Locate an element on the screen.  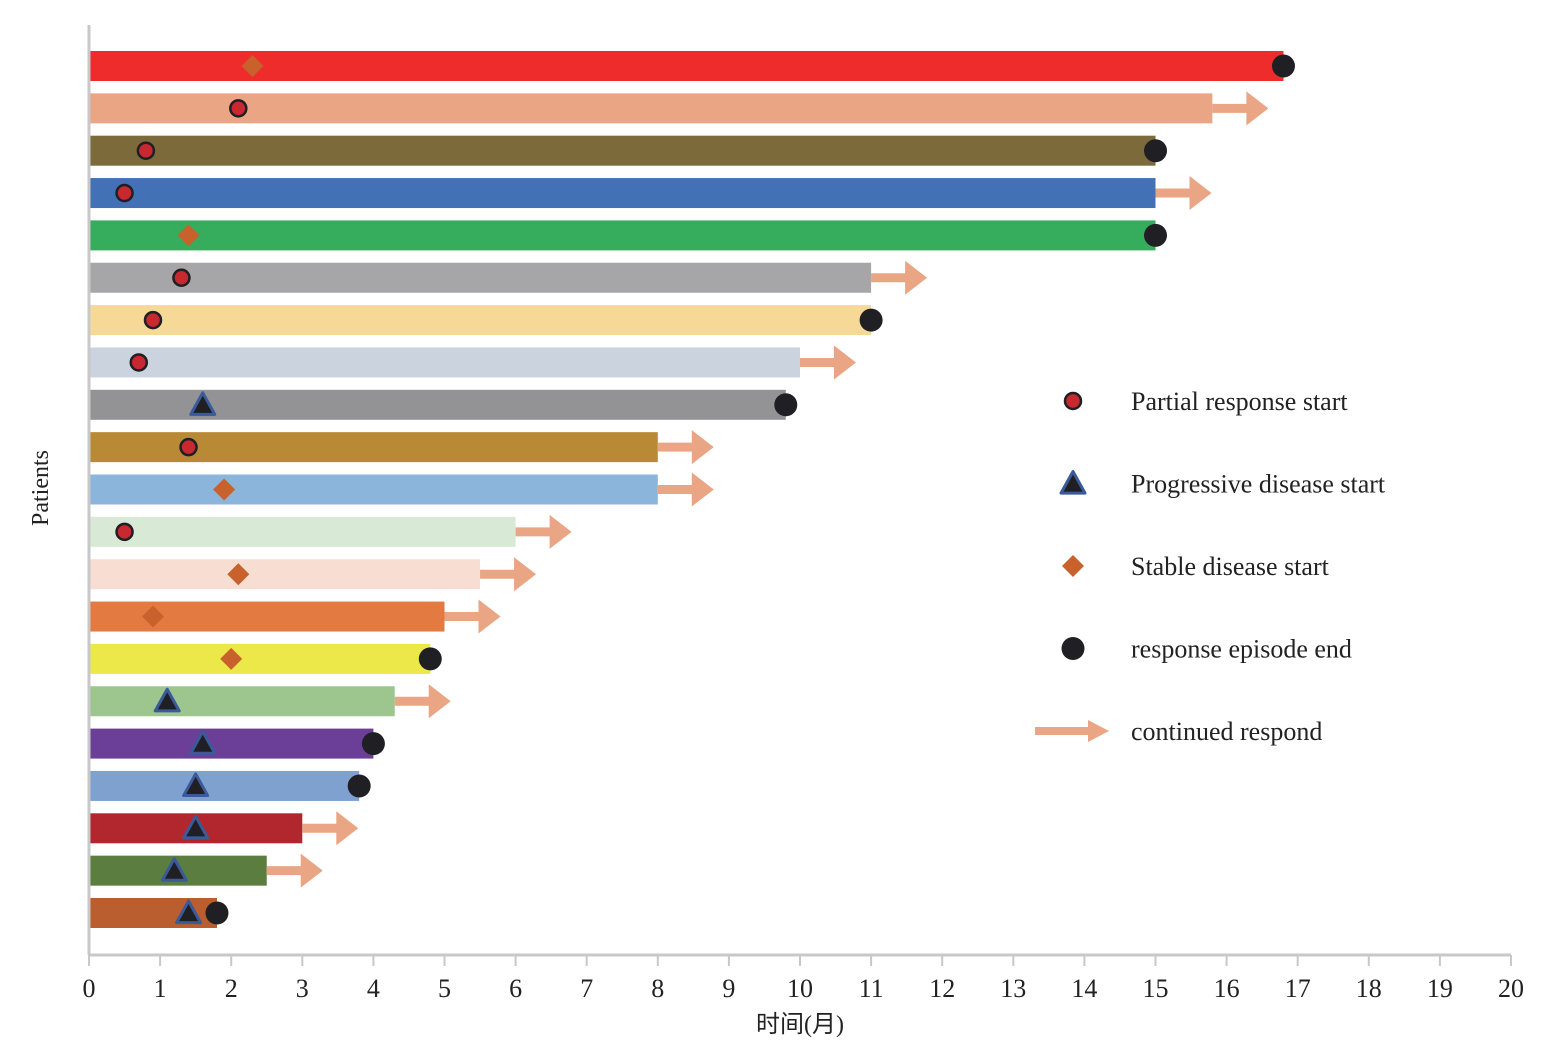
x-tick-label: 11 is located at coordinates (871, 988).